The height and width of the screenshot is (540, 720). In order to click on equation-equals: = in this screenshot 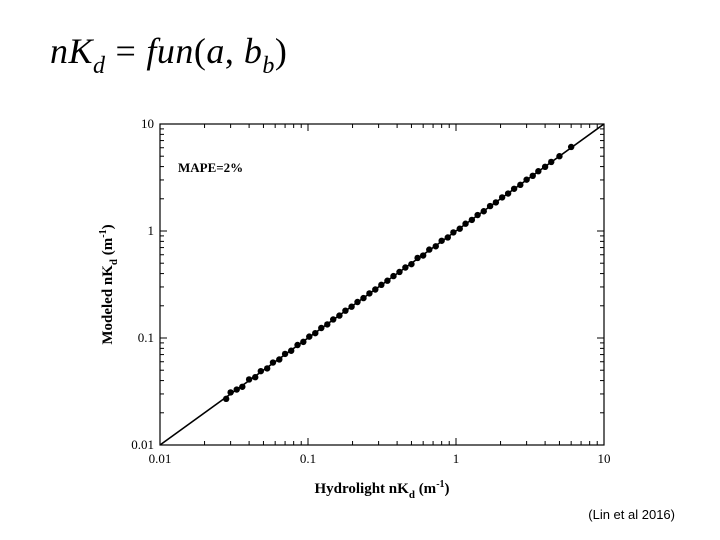, I will do `click(126, 51)`.